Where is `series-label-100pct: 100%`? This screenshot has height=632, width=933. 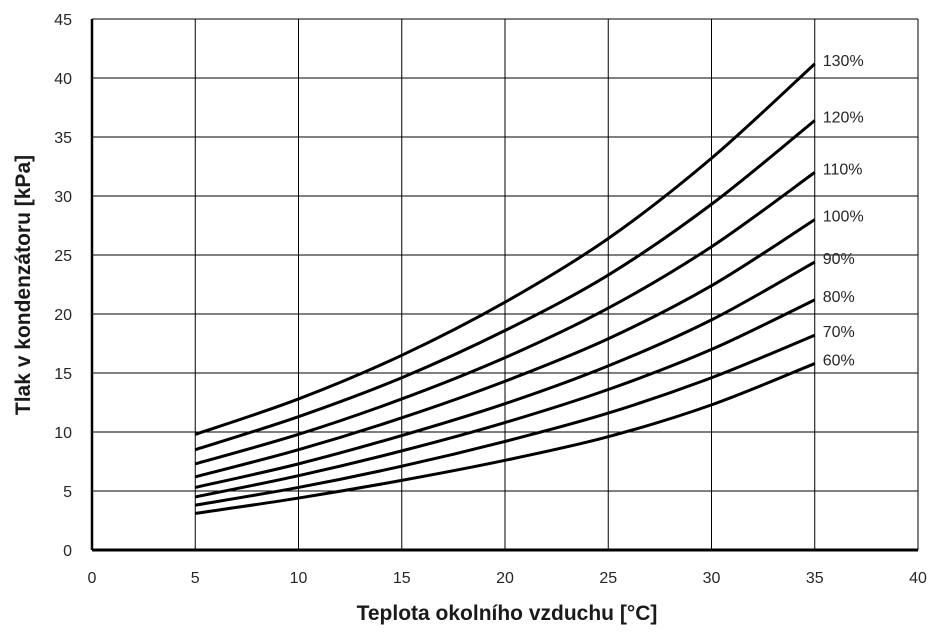
series-label-100pct: 100% is located at coordinates (843, 217).